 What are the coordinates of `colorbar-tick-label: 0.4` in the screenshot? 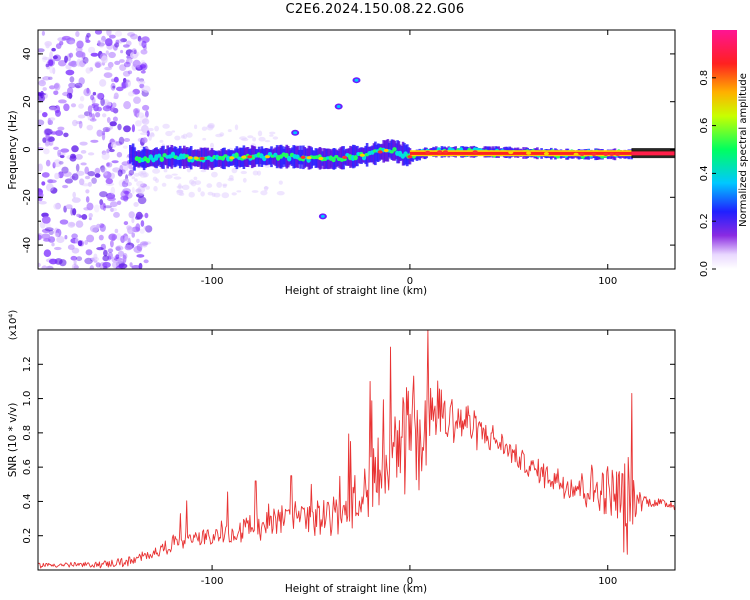 It's located at (704, 173).